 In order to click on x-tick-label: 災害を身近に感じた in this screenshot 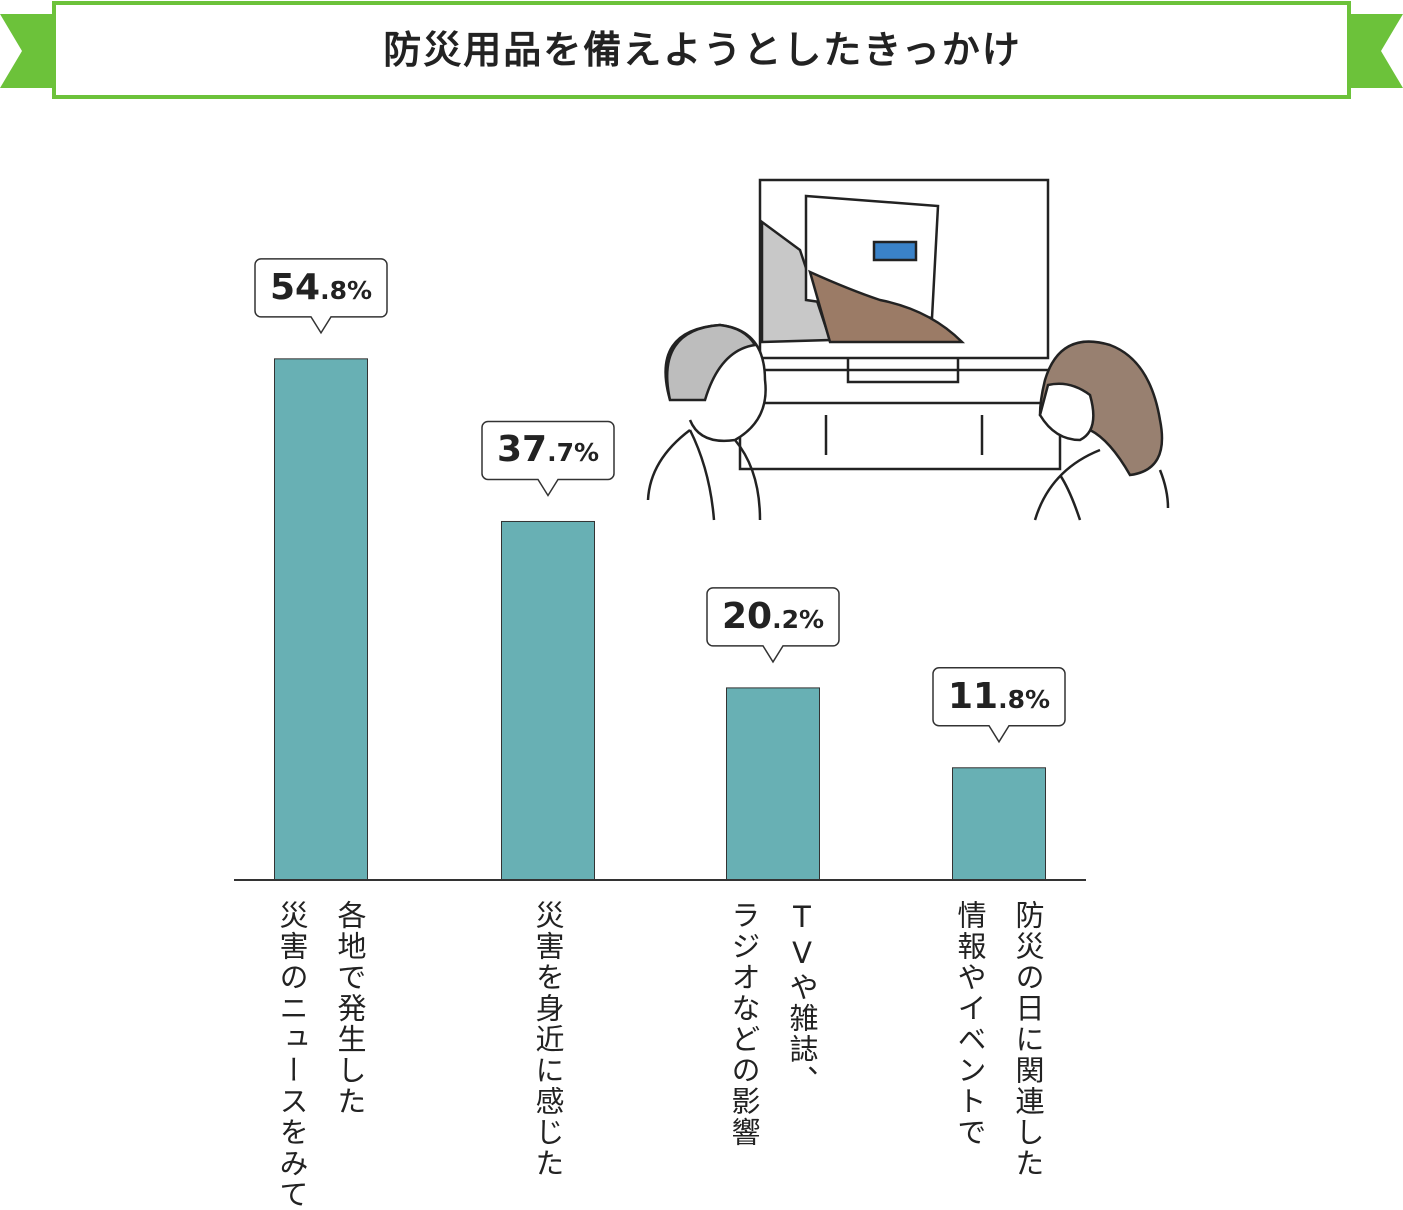, I will do `click(548, 1039)`.